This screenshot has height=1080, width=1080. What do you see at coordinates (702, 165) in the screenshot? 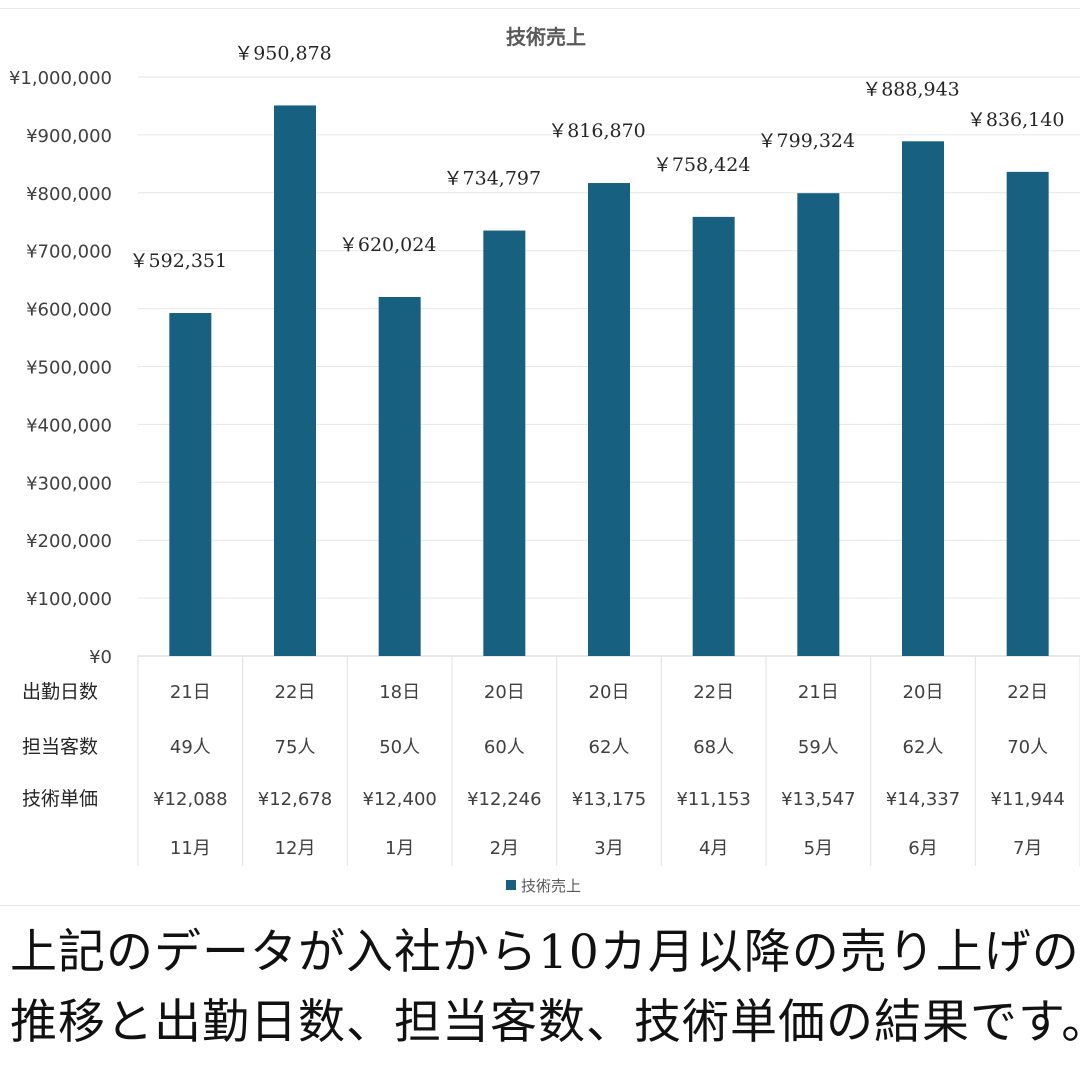
I see `data-label: ￥758,424` at bounding box center [702, 165].